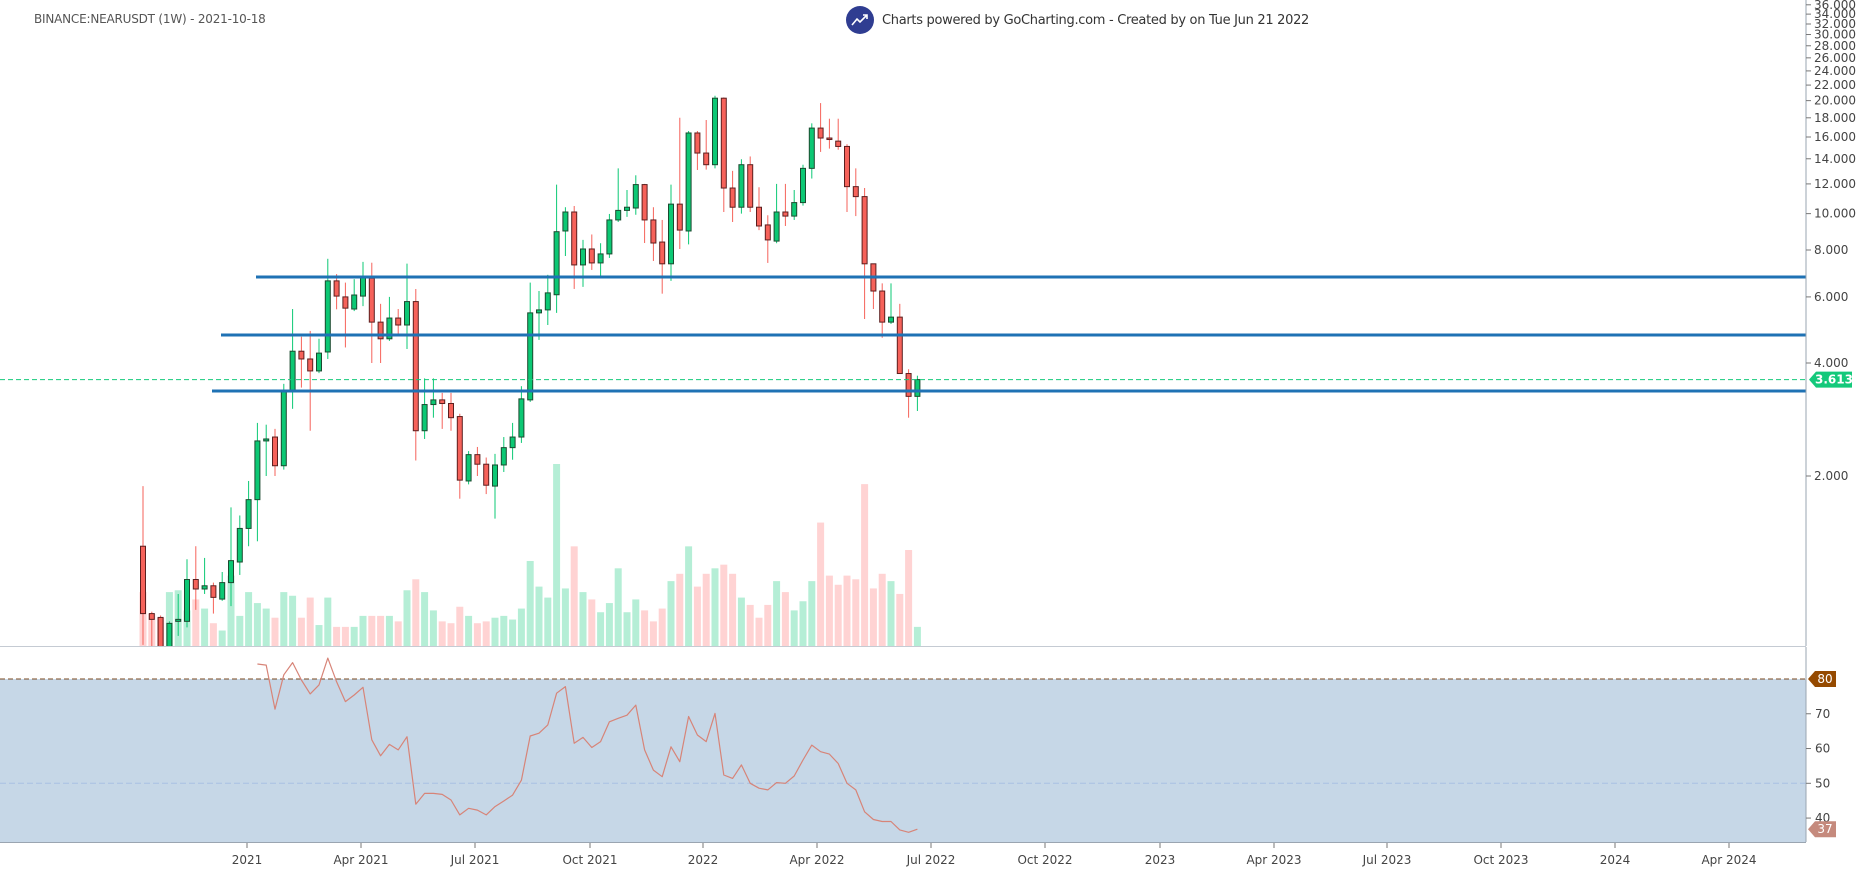 The height and width of the screenshot is (876, 1863). Describe the element at coordinates (1160, 860) in the screenshot. I see `time-tick-label: 2023` at that location.